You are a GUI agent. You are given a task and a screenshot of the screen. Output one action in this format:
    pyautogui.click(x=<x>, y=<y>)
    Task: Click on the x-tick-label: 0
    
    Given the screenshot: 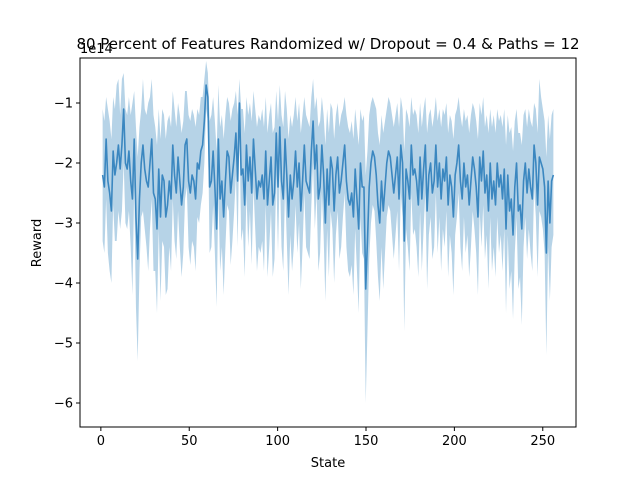 What is the action you would take?
    pyautogui.click(x=101, y=441)
    